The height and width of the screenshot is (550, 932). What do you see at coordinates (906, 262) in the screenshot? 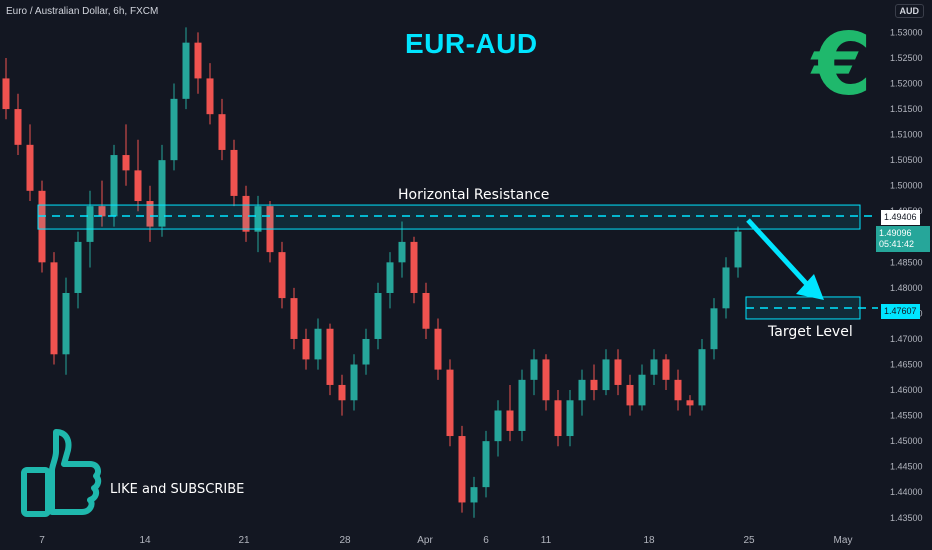
I see `y-tick-label: 1.48500` at bounding box center [906, 262].